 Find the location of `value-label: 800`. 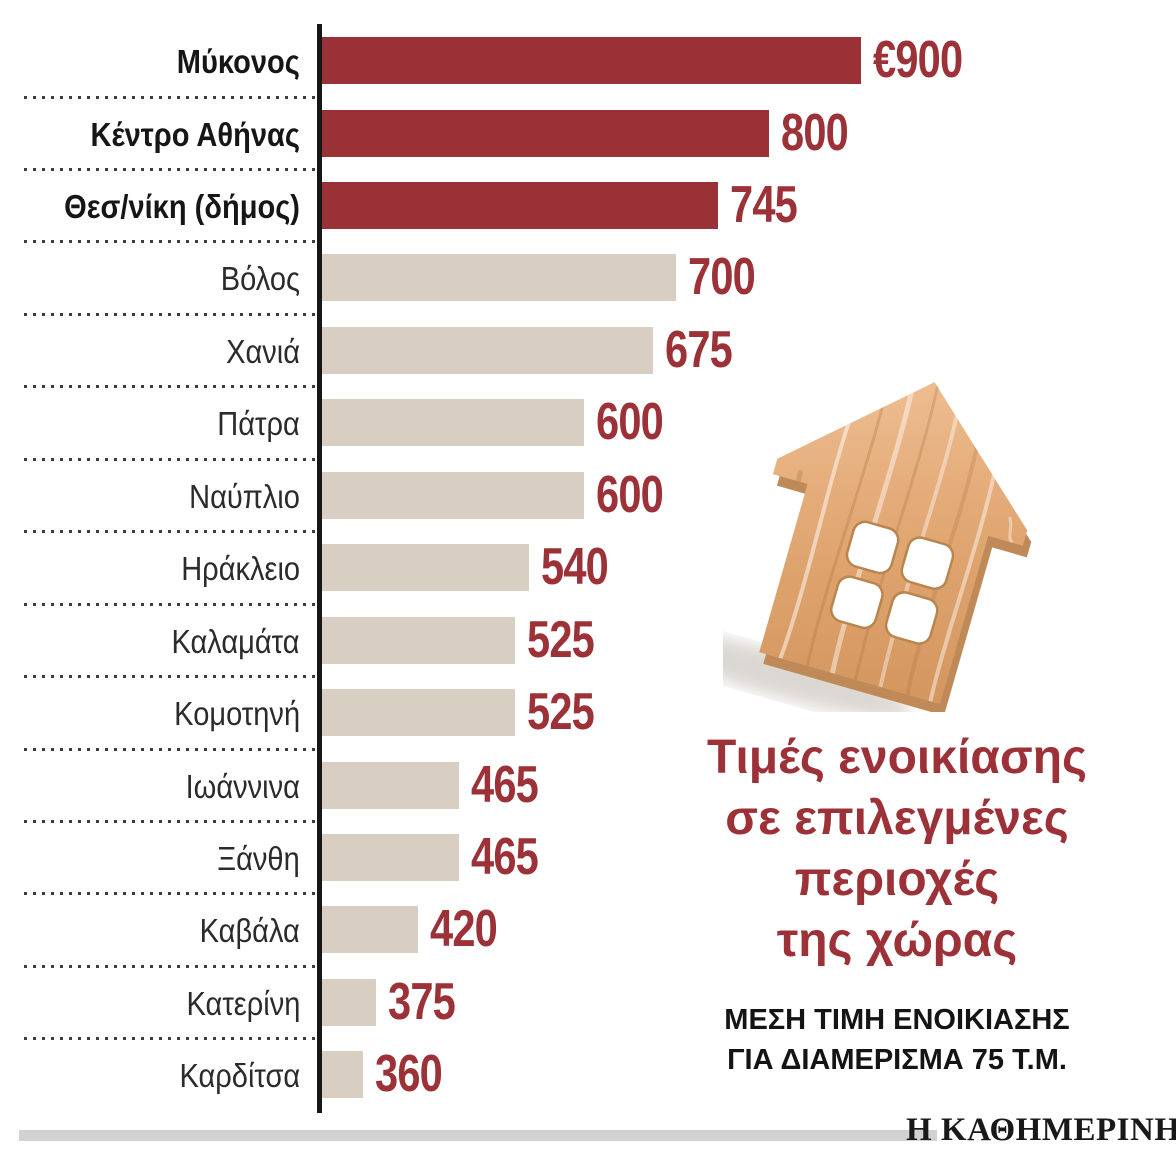

value-label: 800 is located at coordinates (823, 132).